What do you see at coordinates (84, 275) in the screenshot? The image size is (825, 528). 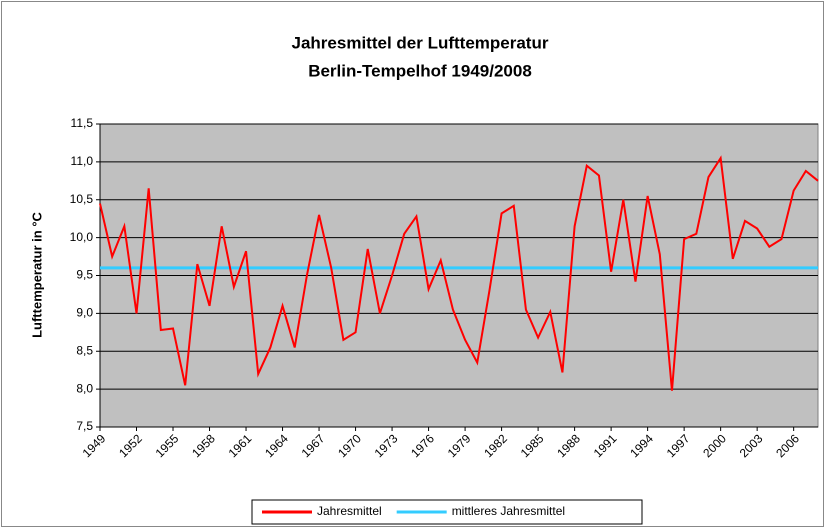 I see `y-tick-label: 9,5` at bounding box center [84, 275].